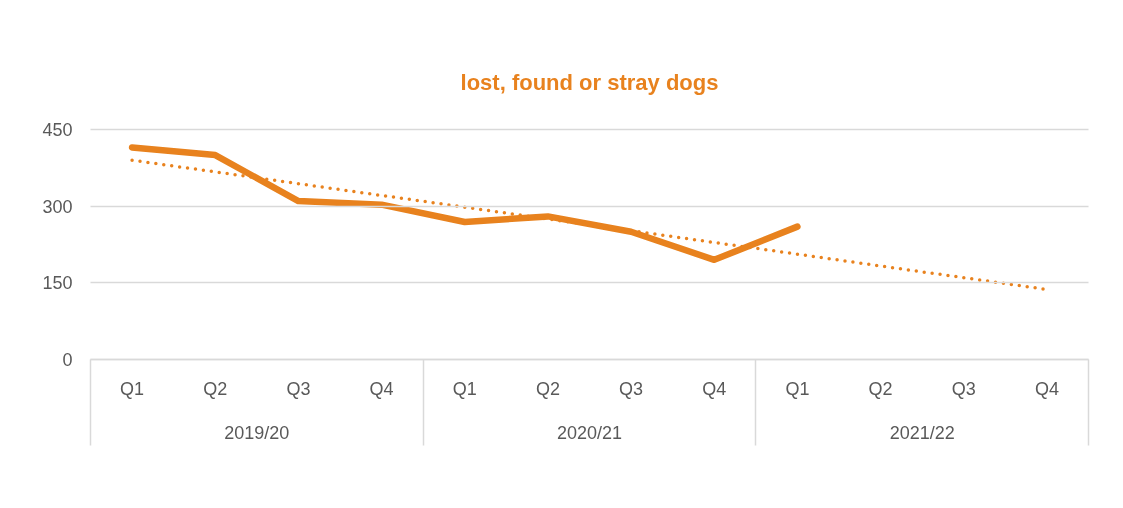  Describe the element at coordinates (67, 360) in the screenshot. I see `y-tick-label: 0` at that location.